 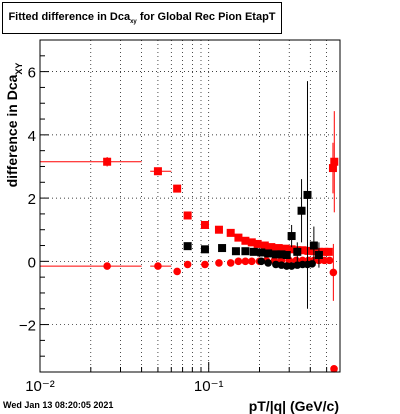 What do you see at coordinates (32, 136) in the screenshot?
I see `y-tick-label: 4` at bounding box center [32, 136].